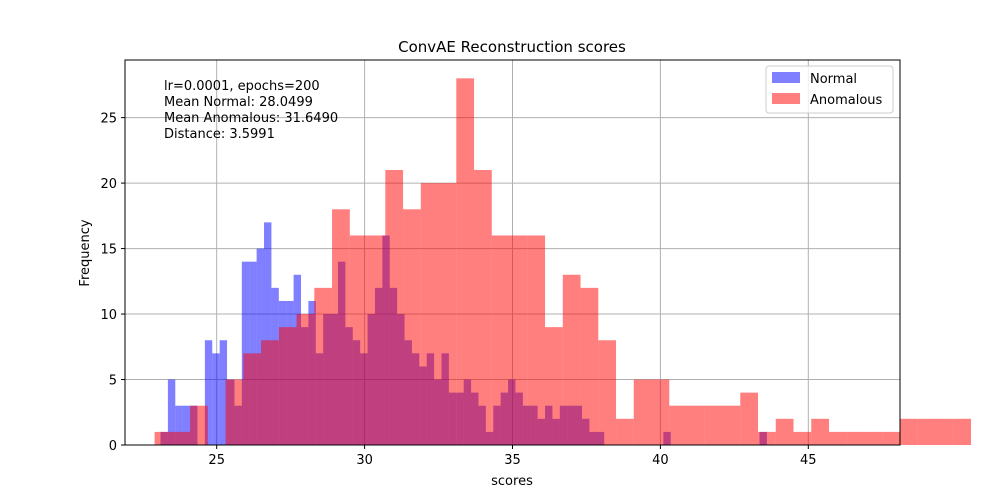 The image size is (1000, 500). I want to click on x-tick-label: 40, so click(660, 460).